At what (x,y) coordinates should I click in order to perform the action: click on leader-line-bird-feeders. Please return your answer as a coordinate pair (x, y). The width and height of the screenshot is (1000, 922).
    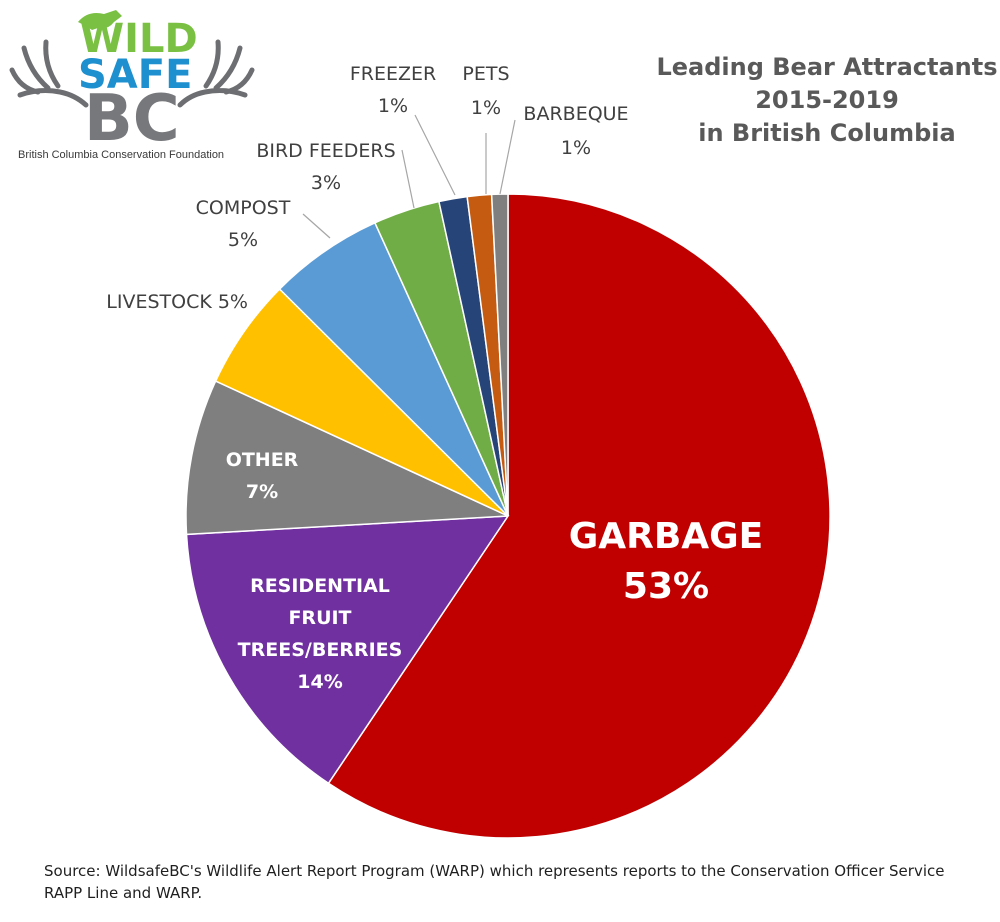
    Looking at the image, I should click on (408, 179).